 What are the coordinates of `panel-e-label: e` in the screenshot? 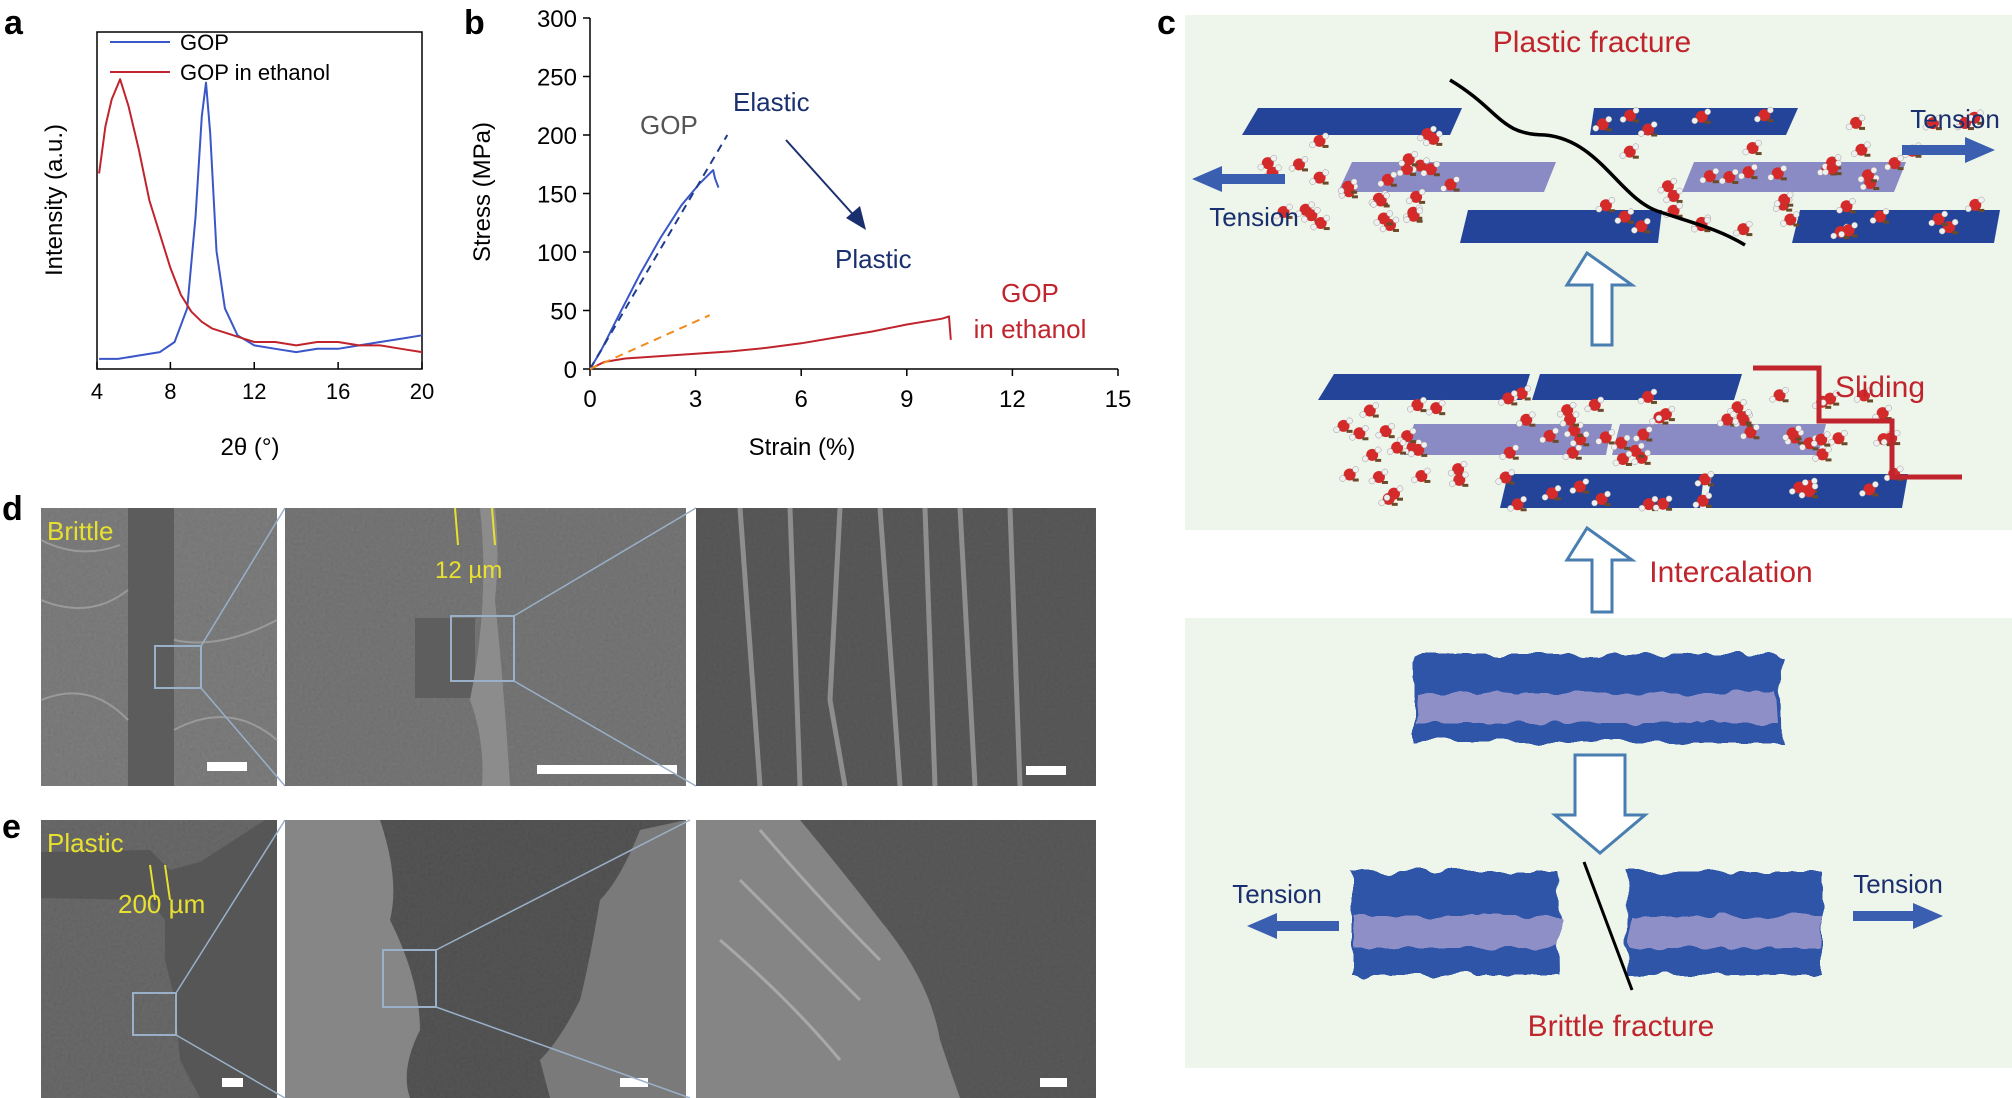 It's located at (11, 827).